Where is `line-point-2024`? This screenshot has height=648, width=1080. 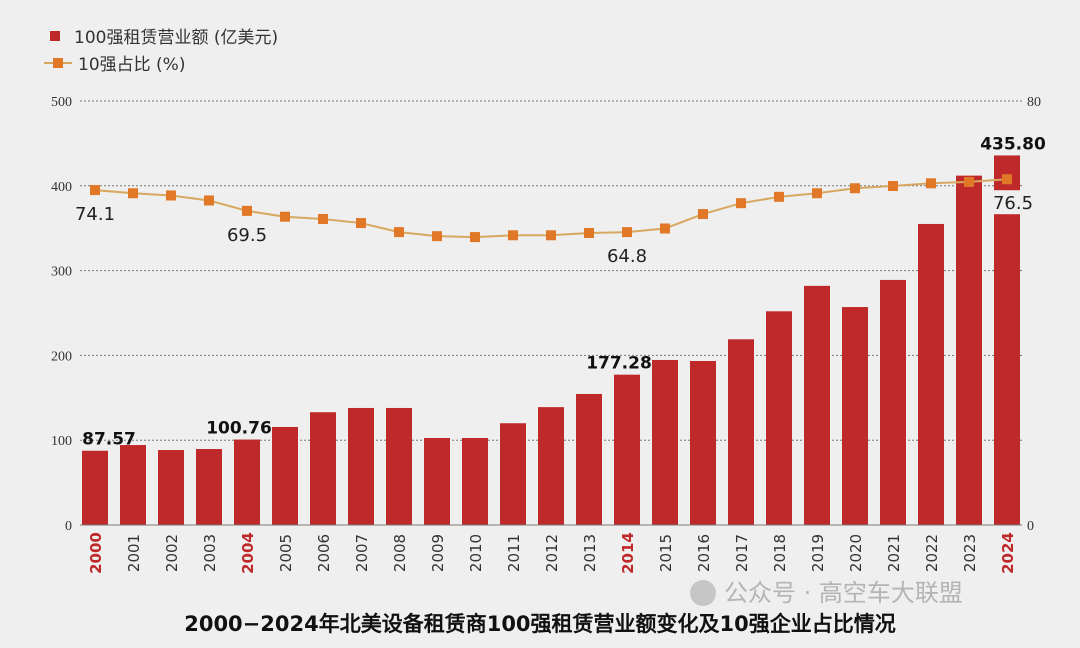 line-point-2024 is located at coordinates (1007, 179).